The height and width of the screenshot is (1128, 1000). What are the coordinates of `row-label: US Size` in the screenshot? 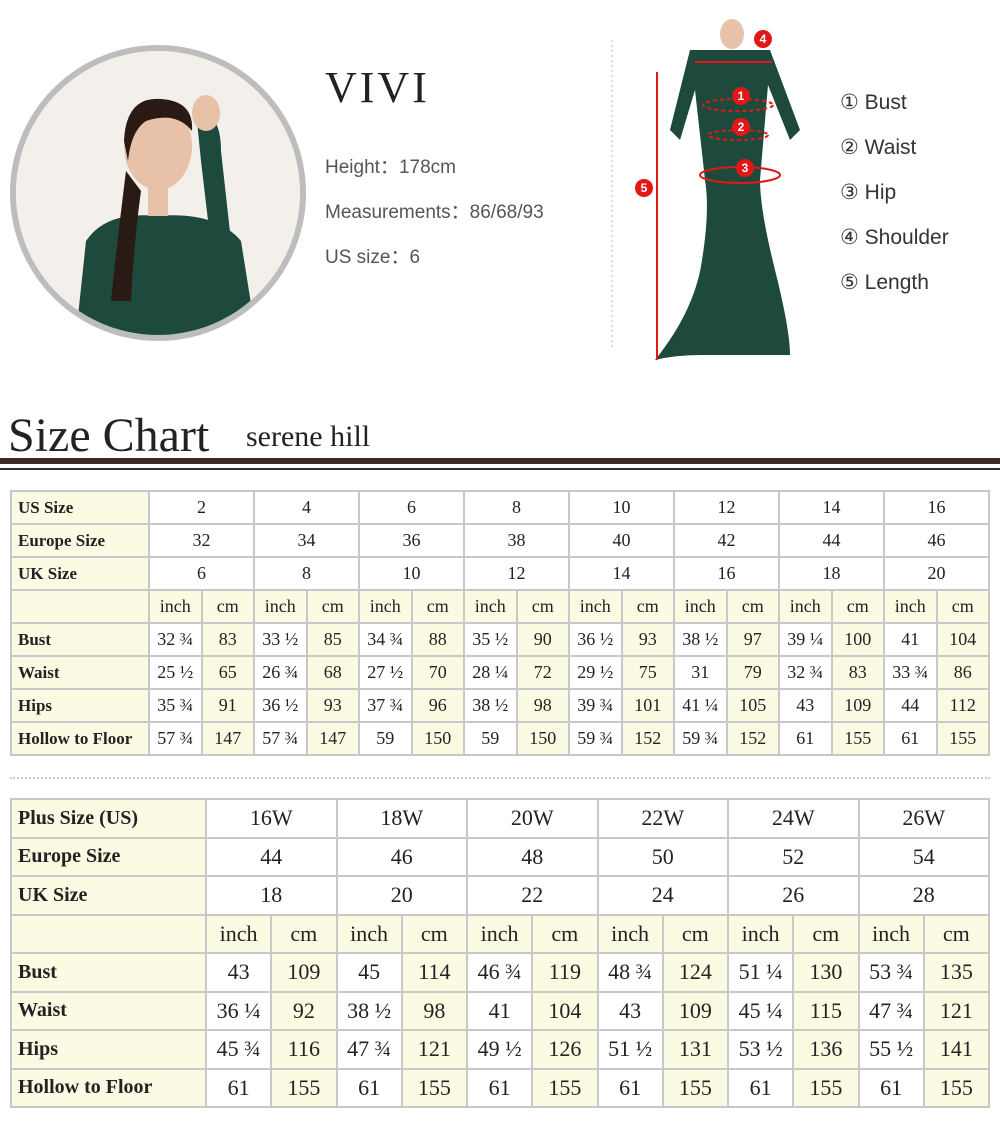 It's located at (80, 507).